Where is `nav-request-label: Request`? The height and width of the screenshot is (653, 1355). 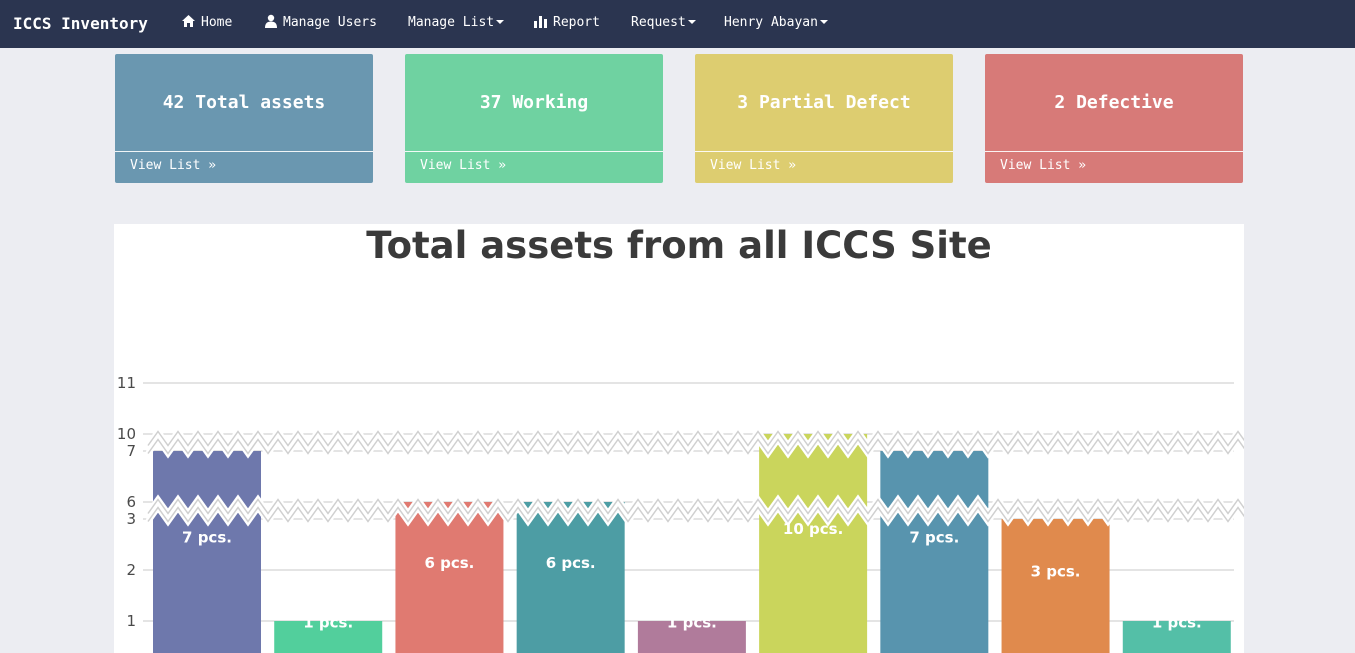
nav-request-label: Request is located at coordinates (658, 22).